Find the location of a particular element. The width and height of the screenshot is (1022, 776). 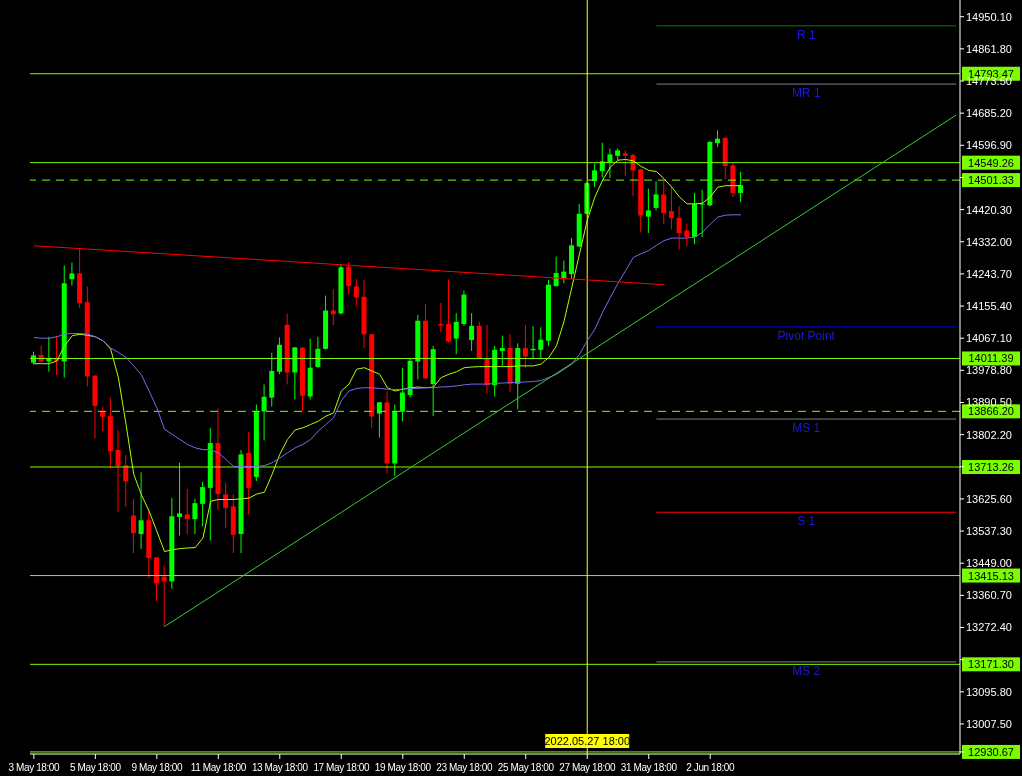

y-tick-label: 13625.60 is located at coordinates (989, 498).